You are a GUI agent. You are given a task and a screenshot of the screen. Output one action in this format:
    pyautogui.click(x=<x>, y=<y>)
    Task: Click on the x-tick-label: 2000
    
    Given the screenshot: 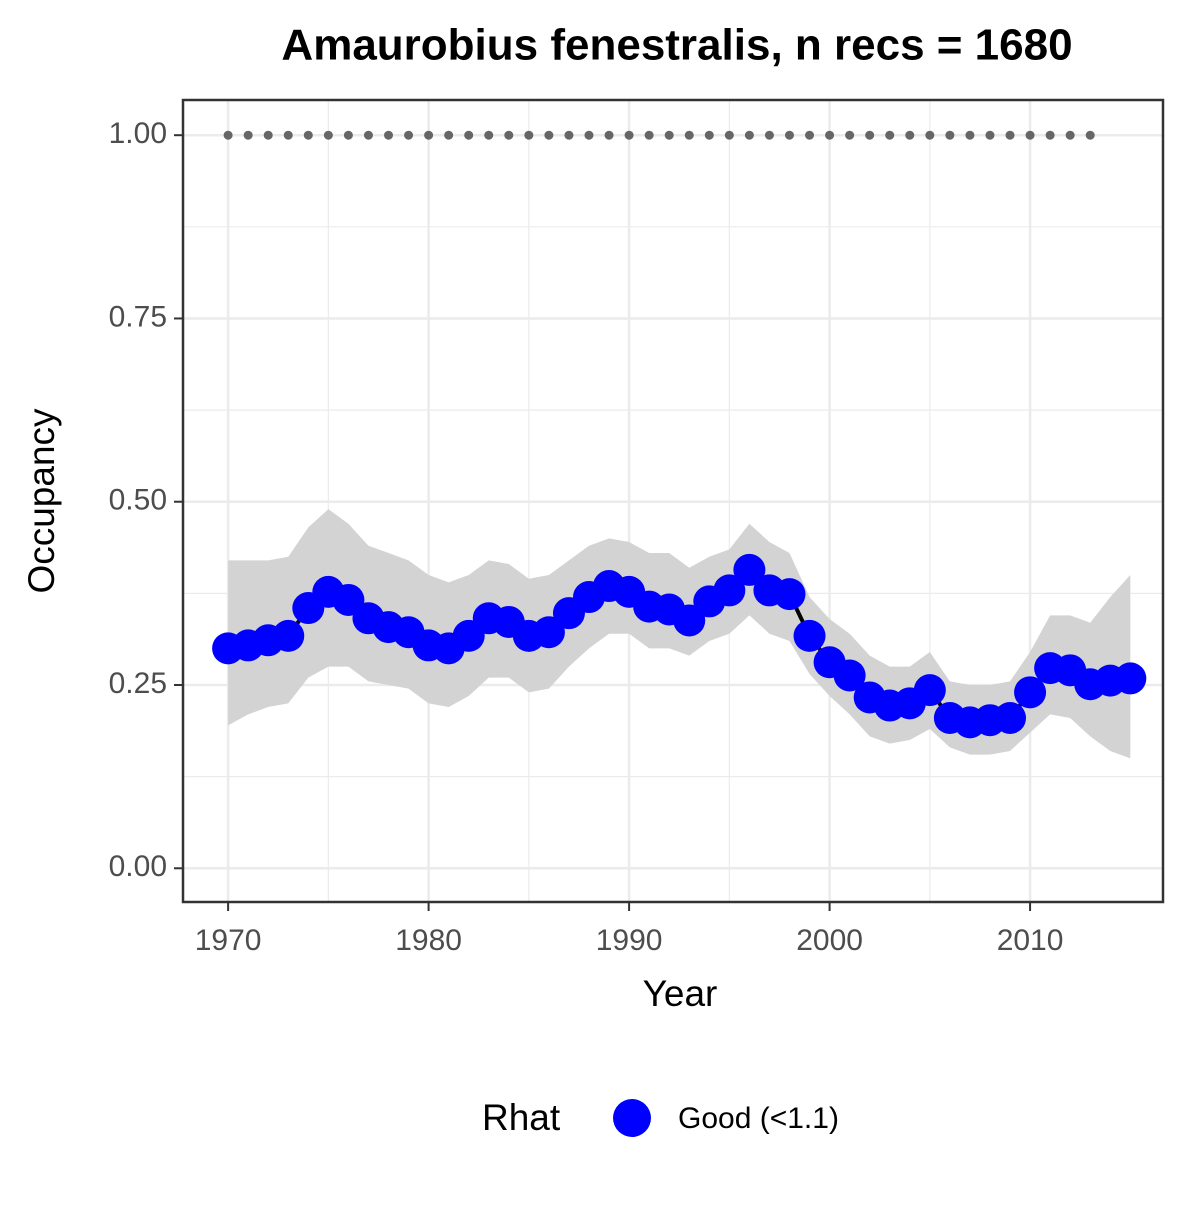 What is the action you would take?
    pyautogui.click(x=829, y=940)
    